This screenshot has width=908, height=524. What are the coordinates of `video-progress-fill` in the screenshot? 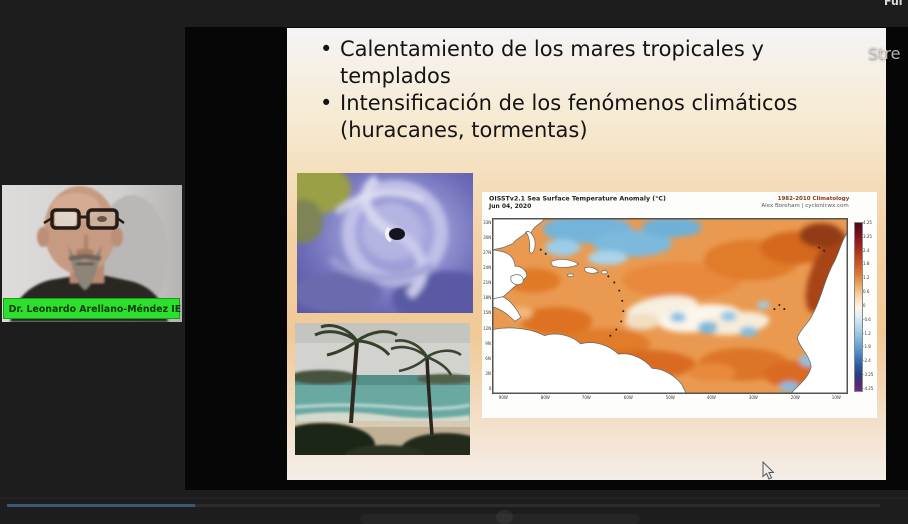 It's located at (101, 505).